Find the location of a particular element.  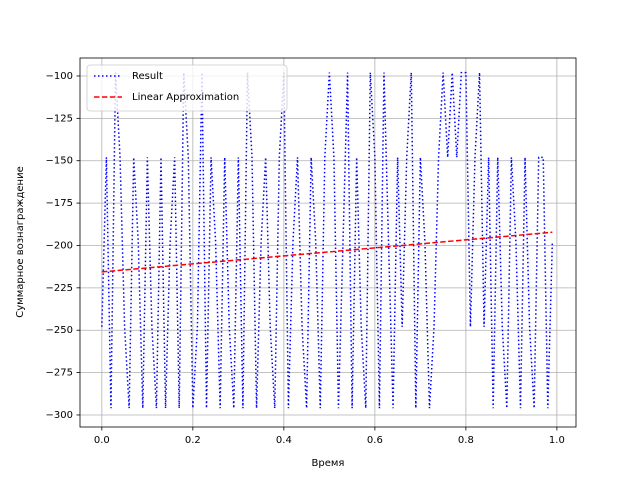

legend-box is located at coordinates (187, 88).